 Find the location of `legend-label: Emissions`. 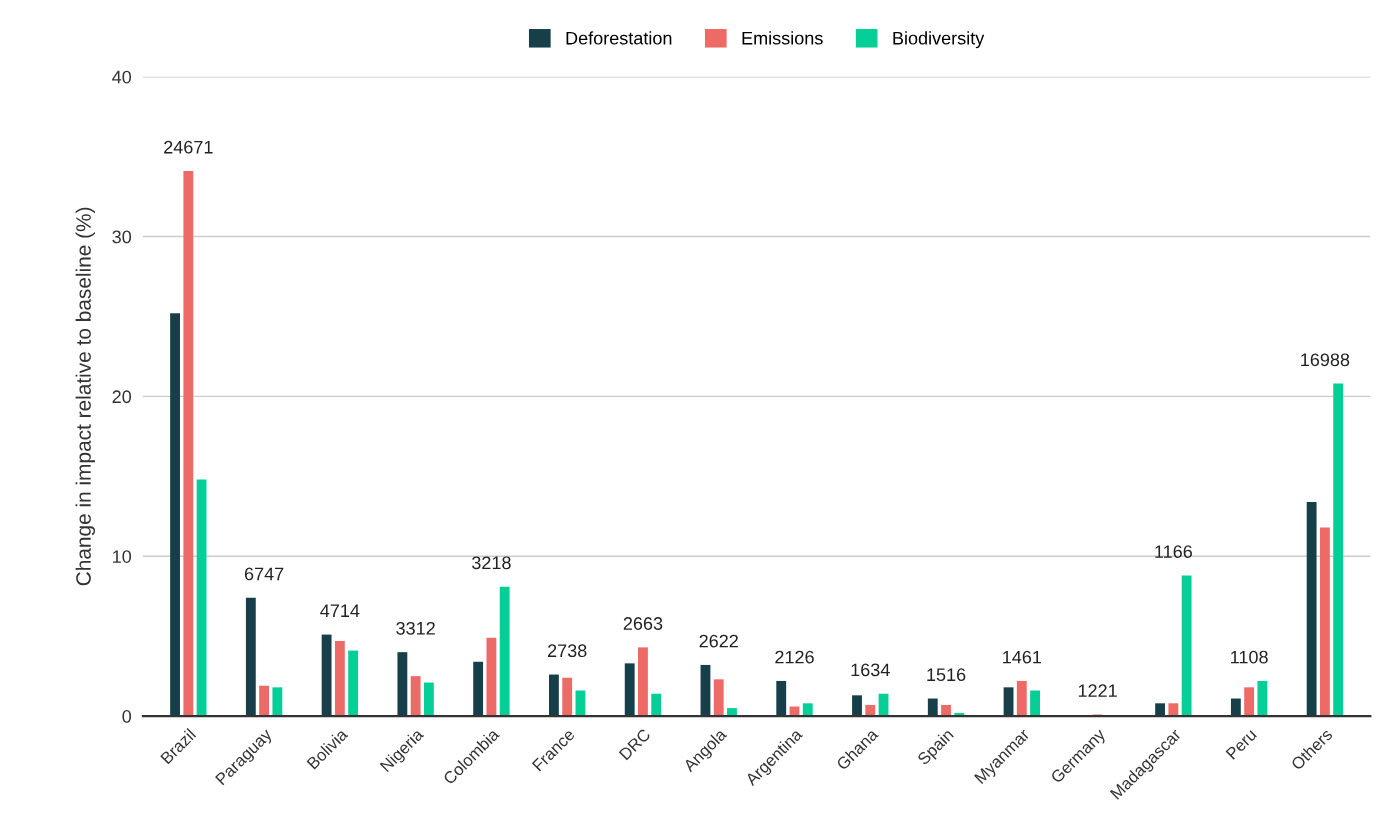

legend-label: Emissions is located at coordinates (782, 38).